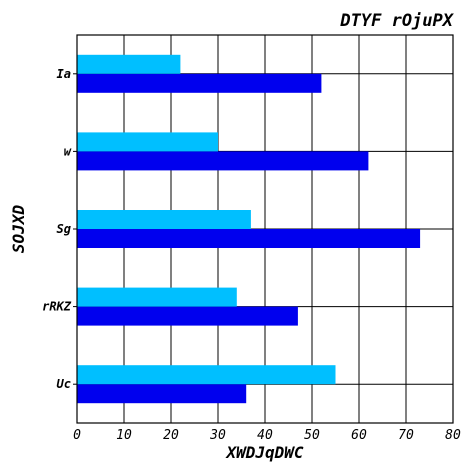  What do you see at coordinates (406, 435) in the screenshot?
I see `x-tick-label: 70` at bounding box center [406, 435].